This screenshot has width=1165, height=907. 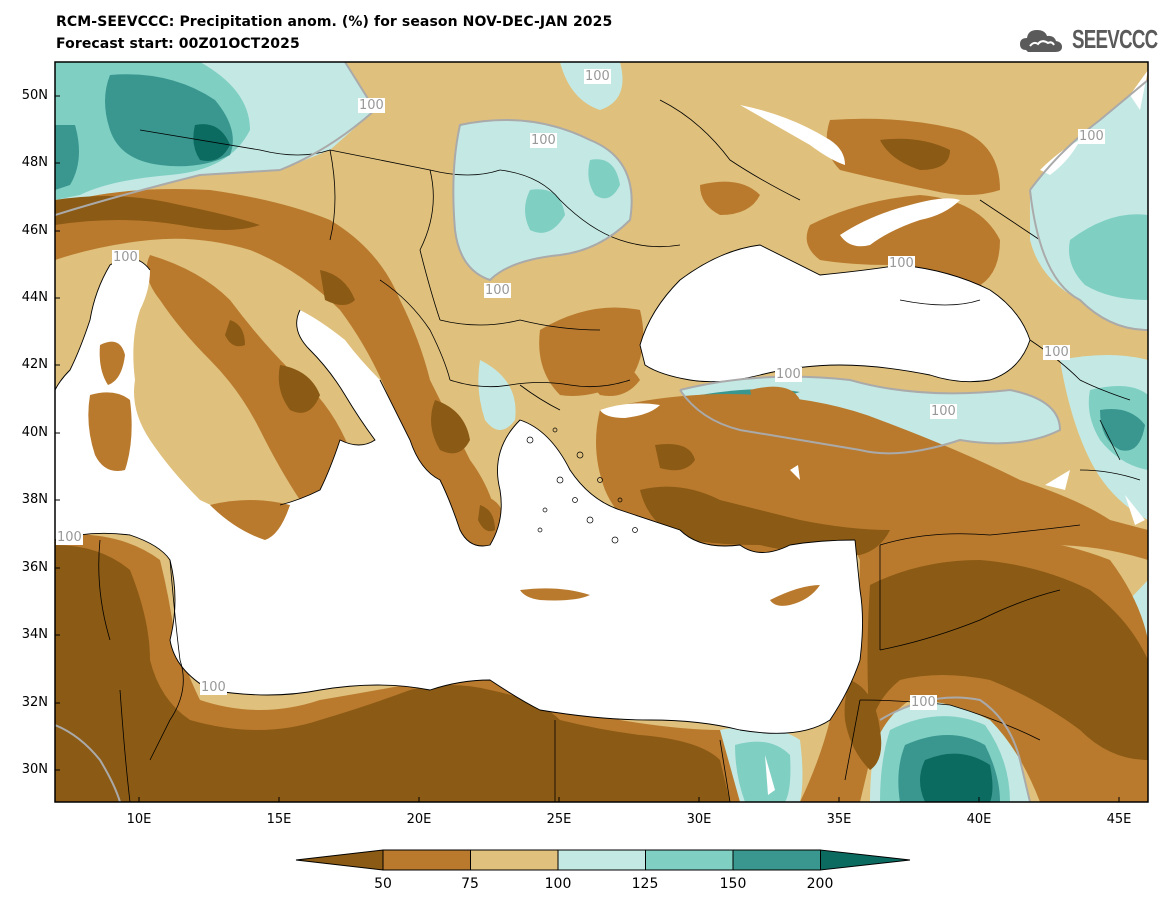 What do you see at coordinates (279, 819) in the screenshot?
I see `lon-label: 15E` at bounding box center [279, 819].